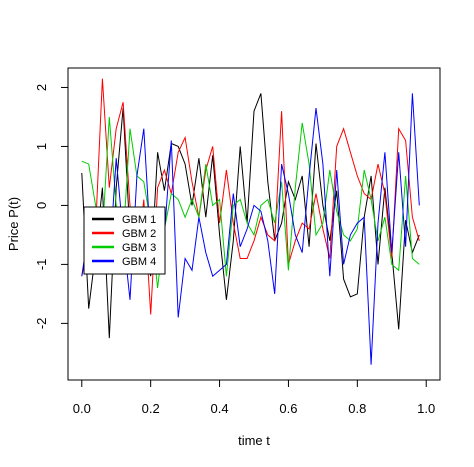 This screenshot has height=467, width=474. Describe the element at coordinates (139, 248) in the screenshot. I see `legend-label-3: GBM 3` at that location.